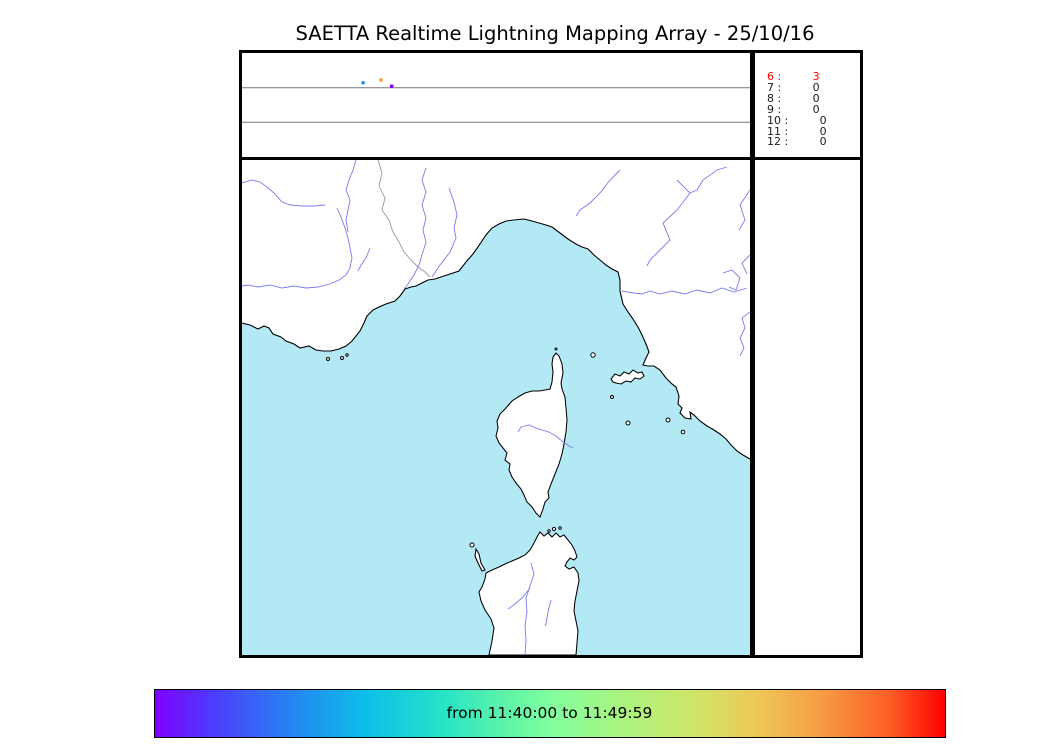 This screenshot has height=750, width=1050. Describe the element at coordinates (797, 120) in the screenshot. I see `stats-row: 10 : 0` at that location.